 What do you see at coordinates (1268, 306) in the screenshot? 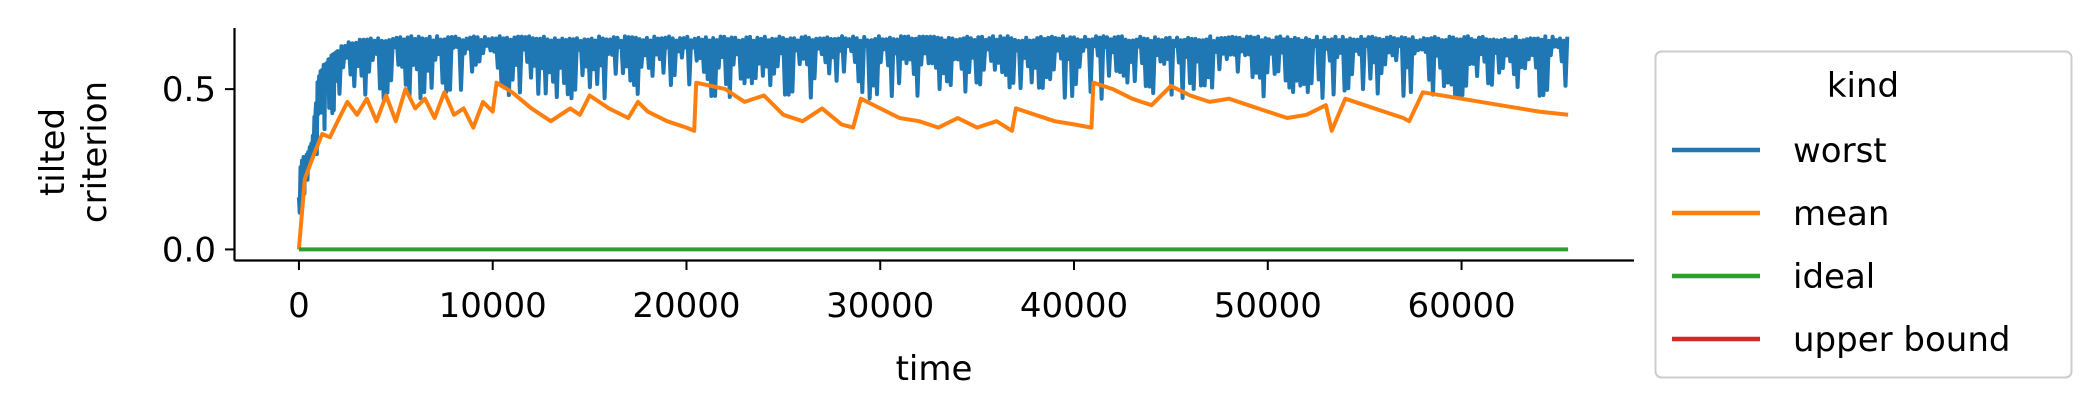
I see `x-tick-label: 50000` at bounding box center [1268, 306].